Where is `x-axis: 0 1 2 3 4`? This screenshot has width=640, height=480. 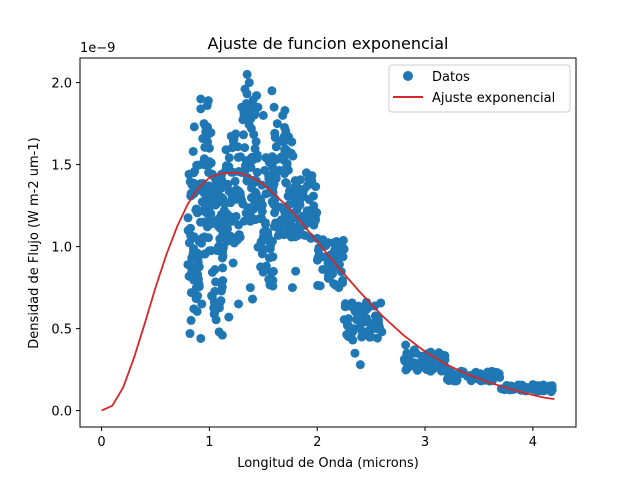
x-axis: 0 1 2 3 4 is located at coordinates (317, 438).